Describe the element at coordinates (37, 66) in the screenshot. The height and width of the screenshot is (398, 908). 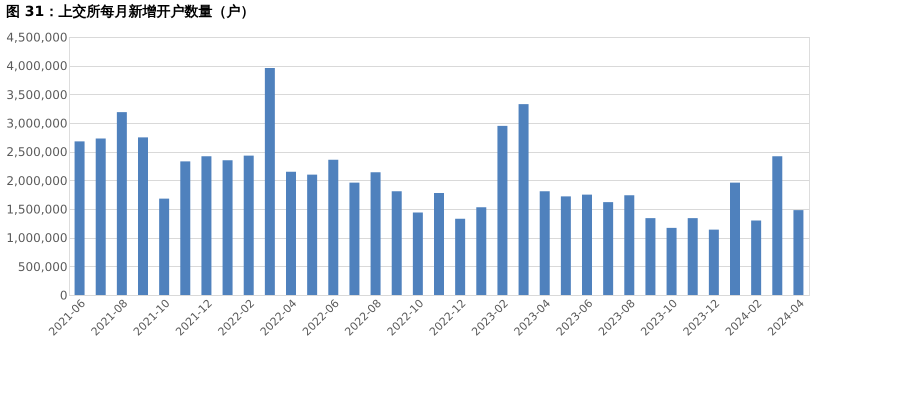
I see `y-tick-label: 4,000,000` at that location.